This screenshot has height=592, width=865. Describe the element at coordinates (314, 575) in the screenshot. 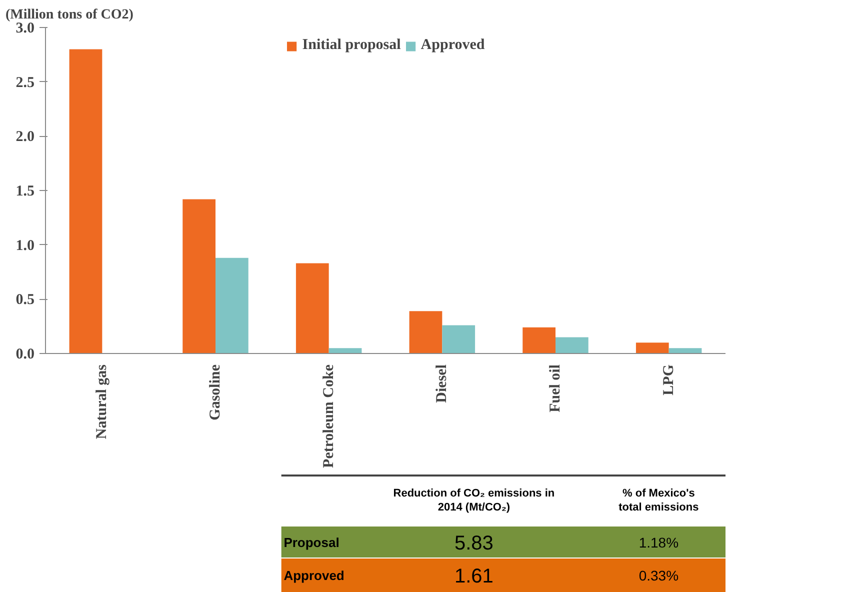

I see `text: Approved` at that location.